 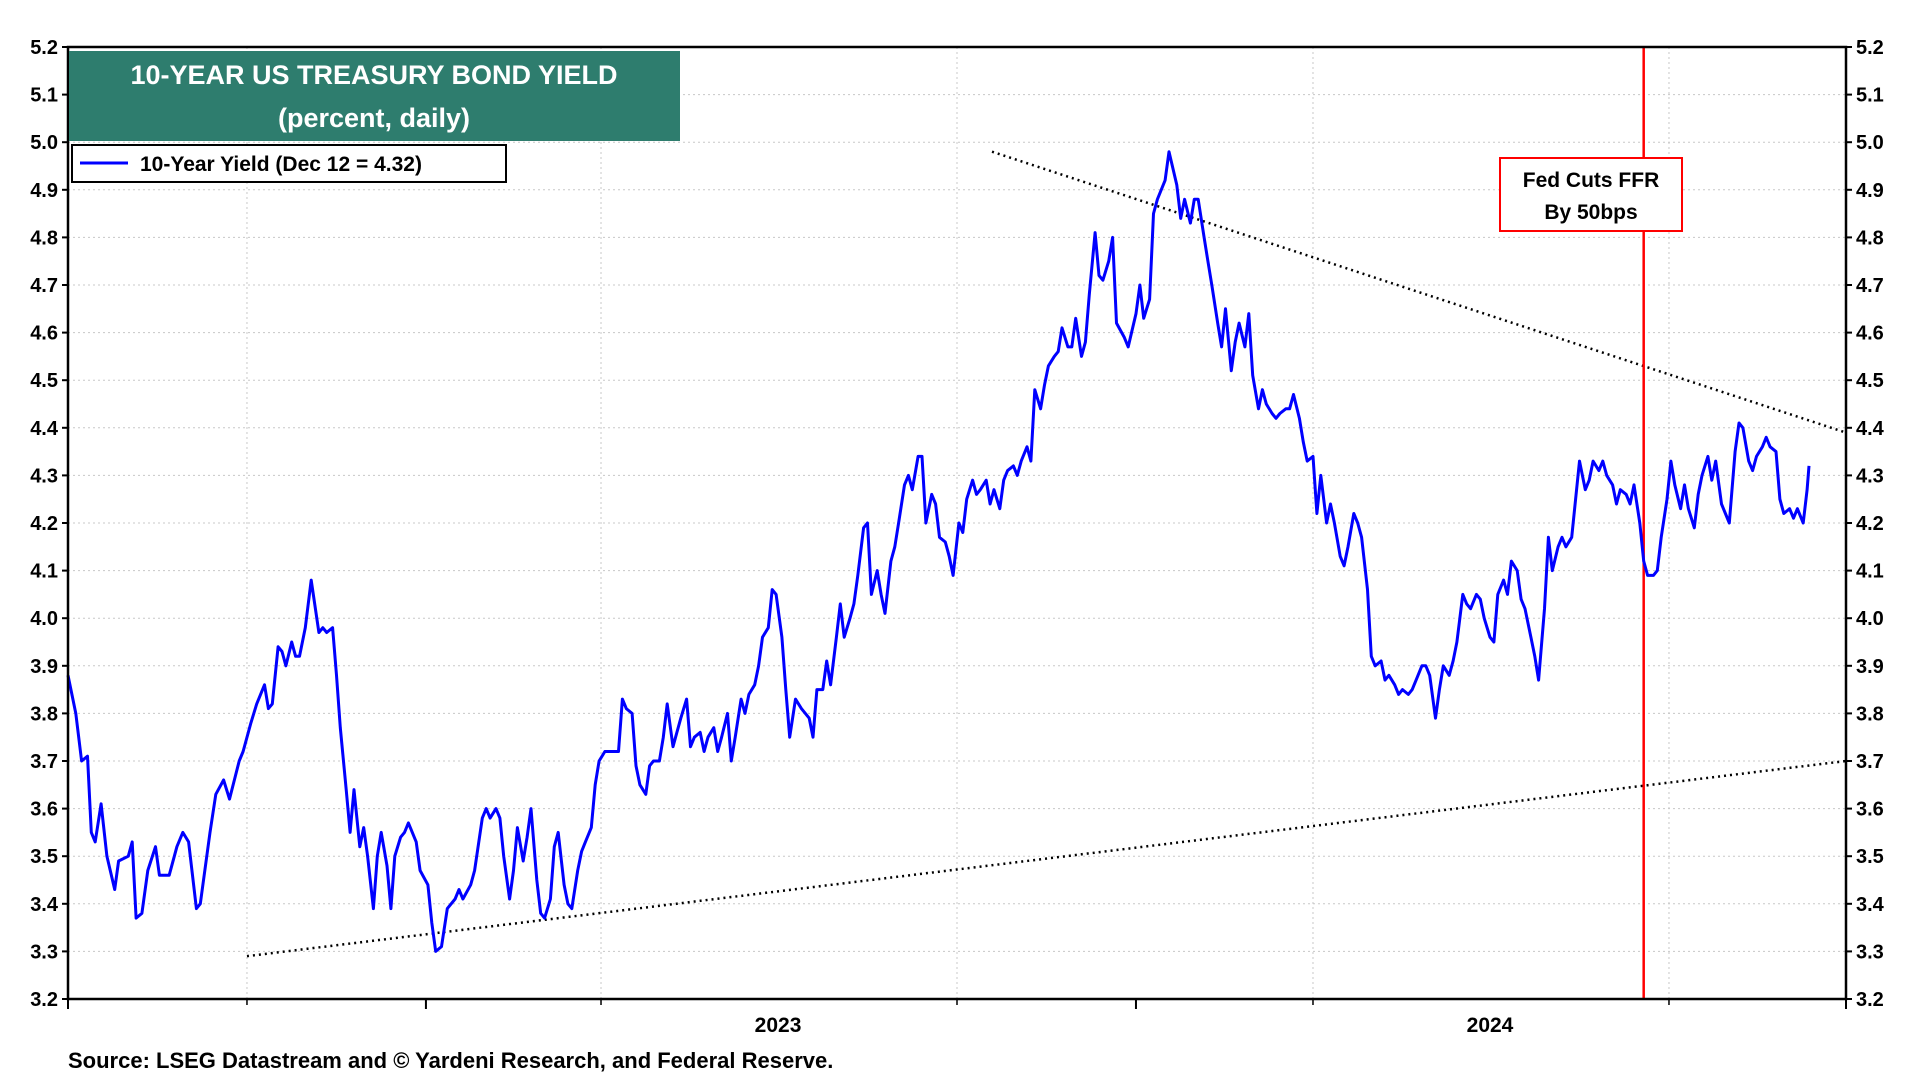 I want to click on y-tick-label-right: 4.6, so click(x=1870, y=334).